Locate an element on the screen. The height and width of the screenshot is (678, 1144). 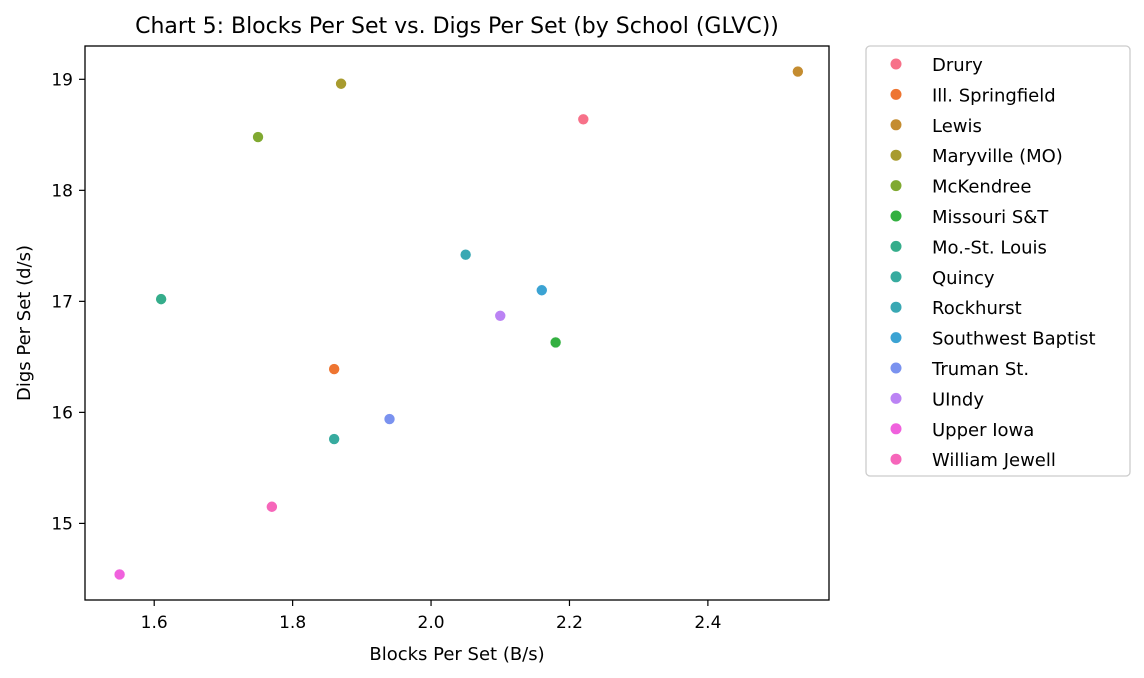
legend-label: Rockhurst is located at coordinates (977, 308).